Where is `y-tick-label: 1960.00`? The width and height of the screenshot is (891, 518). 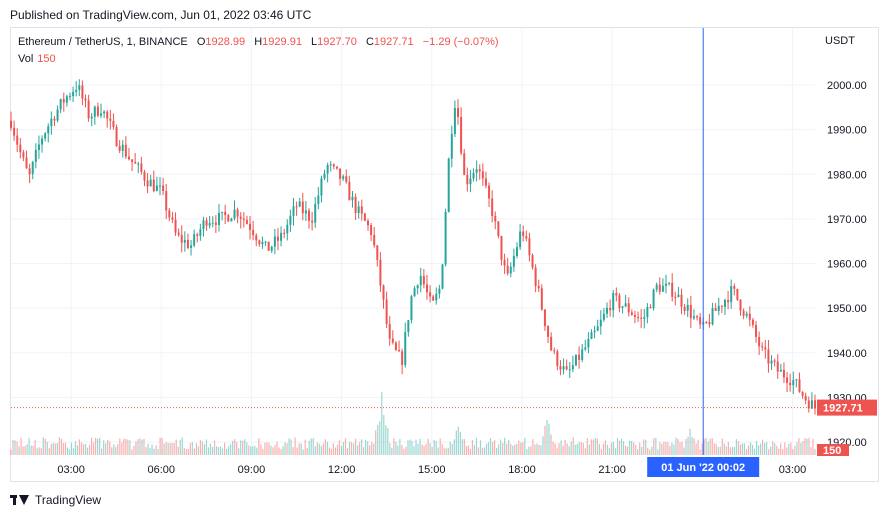
y-tick-label: 1960.00 is located at coordinates (847, 265).